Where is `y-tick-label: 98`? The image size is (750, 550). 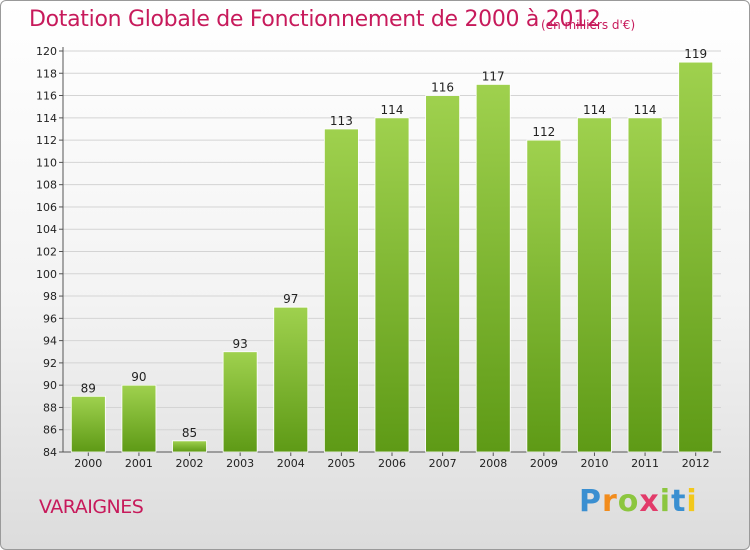
y-tick-label: 98 is located at coordinates (50, 296).